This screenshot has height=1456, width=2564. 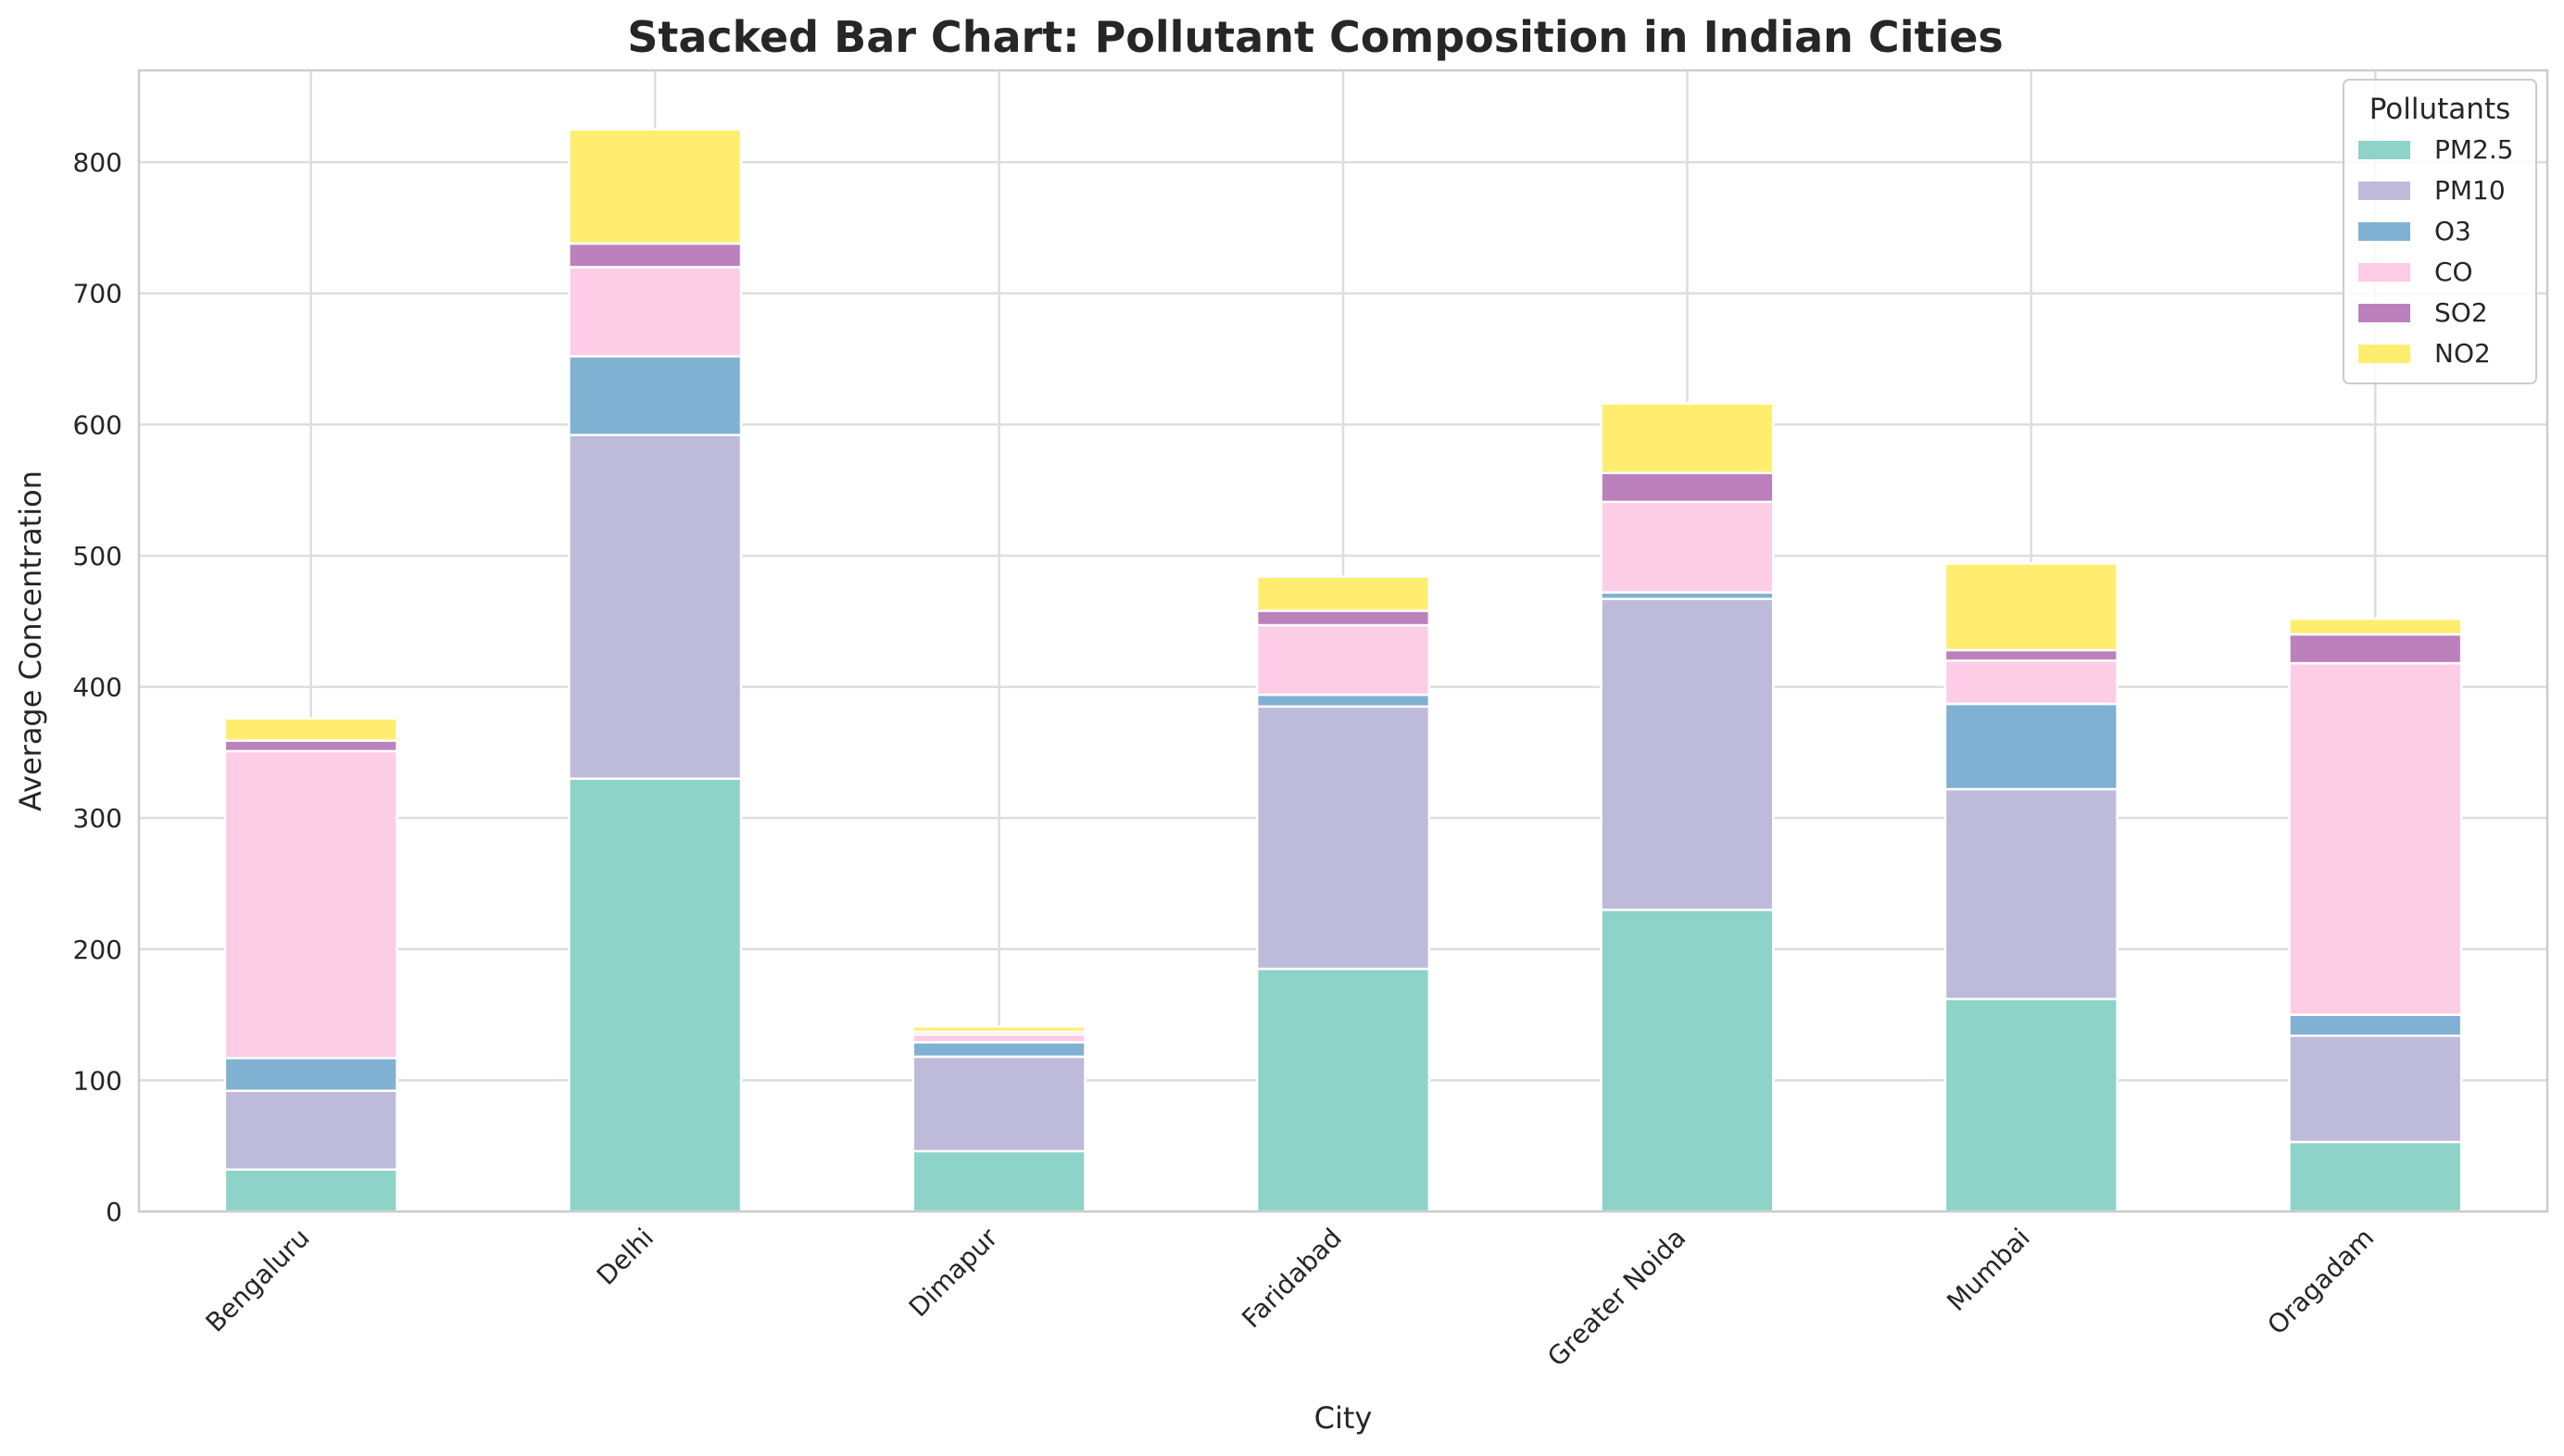 I want to click on bar-greater-noida-no2, so click(x=1688, y=438).